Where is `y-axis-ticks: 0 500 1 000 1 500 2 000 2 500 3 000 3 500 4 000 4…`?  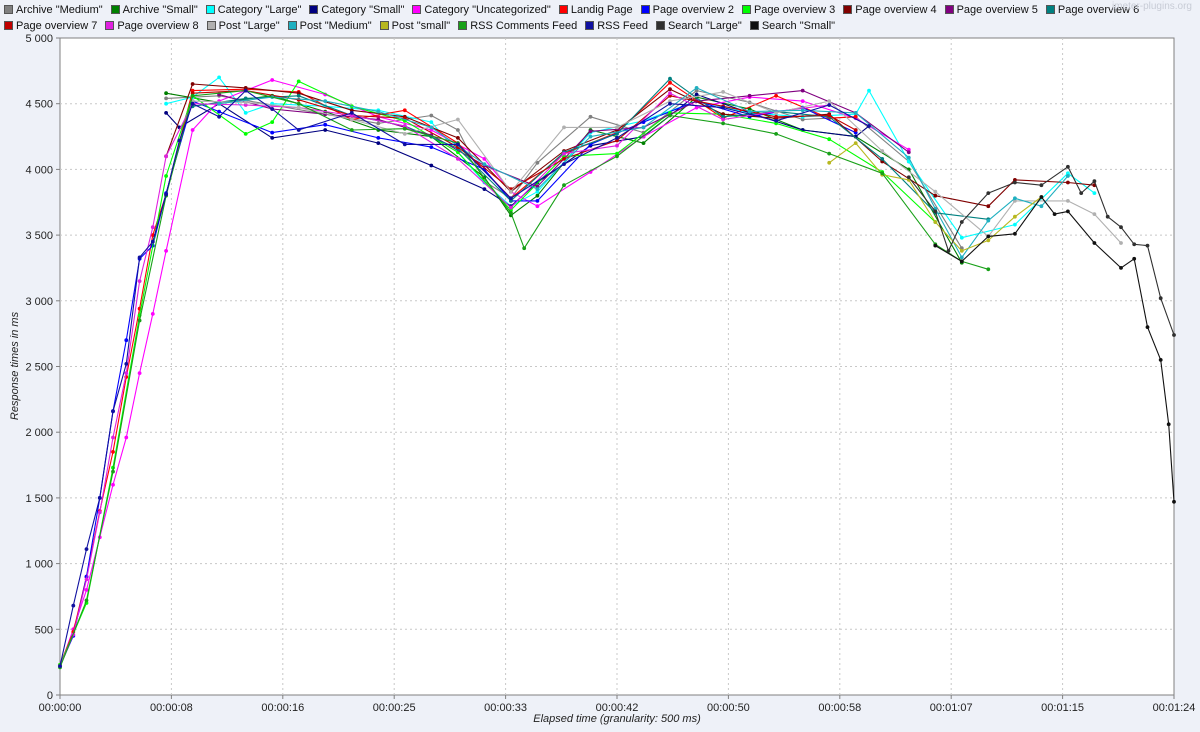 y-axis-ticks: 0 500 1 000 1 500 2 000 2 500 3 000 3 500 4 000 4… is located at coordinates (42, 367).